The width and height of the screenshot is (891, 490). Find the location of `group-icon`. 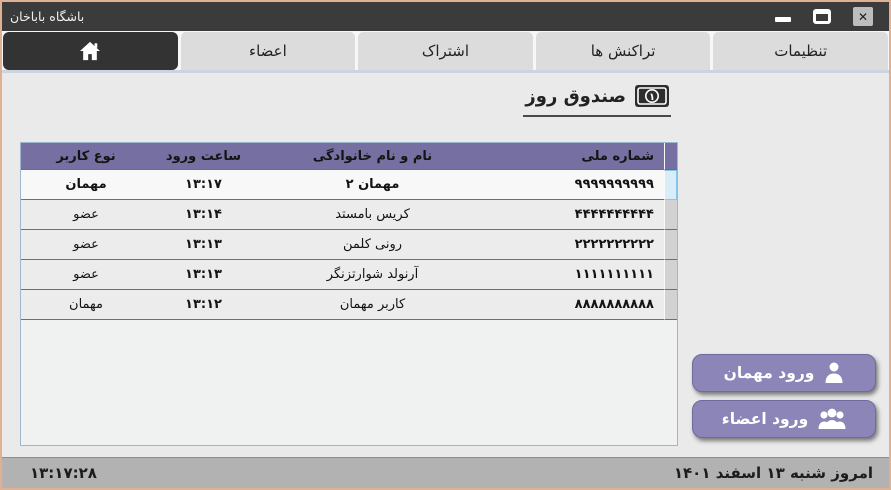

group-icon is located at coordinates (832, 419).